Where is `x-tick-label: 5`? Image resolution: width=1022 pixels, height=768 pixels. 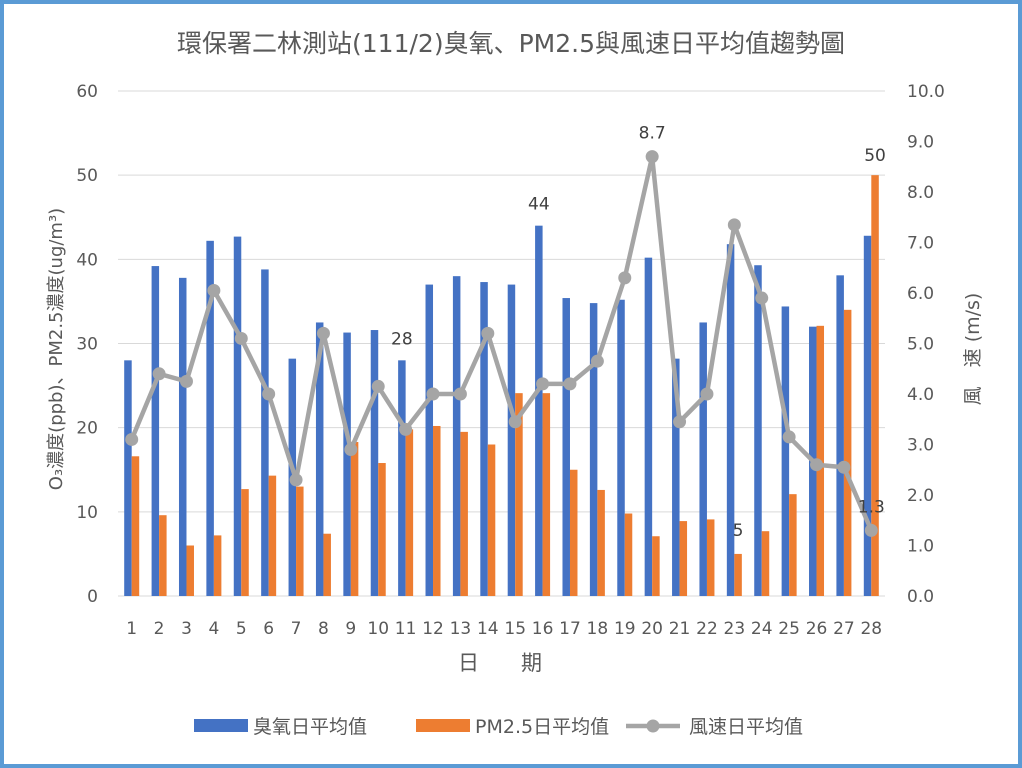 x-tick-label: 5 is located at coordinates (241, 629).